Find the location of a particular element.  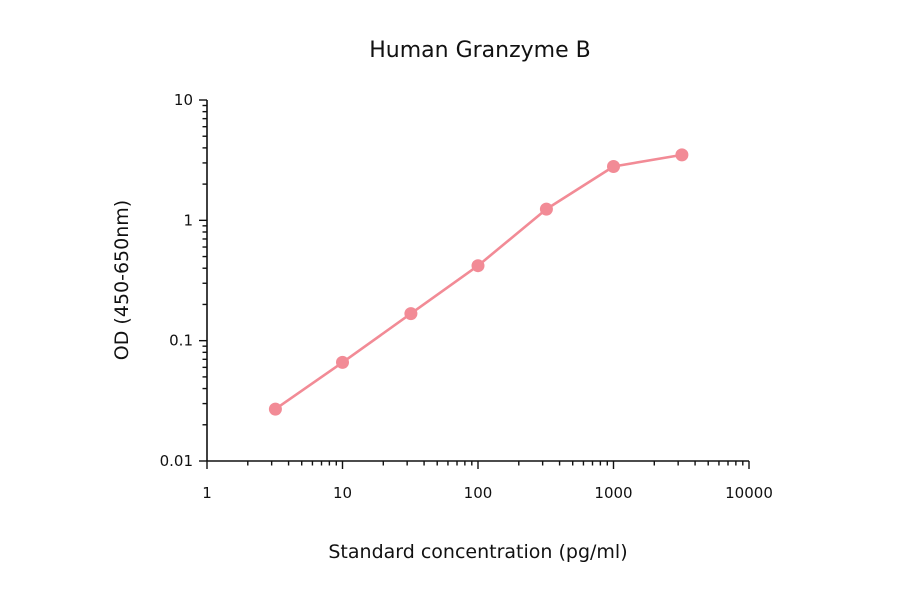

y-axis-label: OD (450-650nm) is located at coordinates (122, 280).